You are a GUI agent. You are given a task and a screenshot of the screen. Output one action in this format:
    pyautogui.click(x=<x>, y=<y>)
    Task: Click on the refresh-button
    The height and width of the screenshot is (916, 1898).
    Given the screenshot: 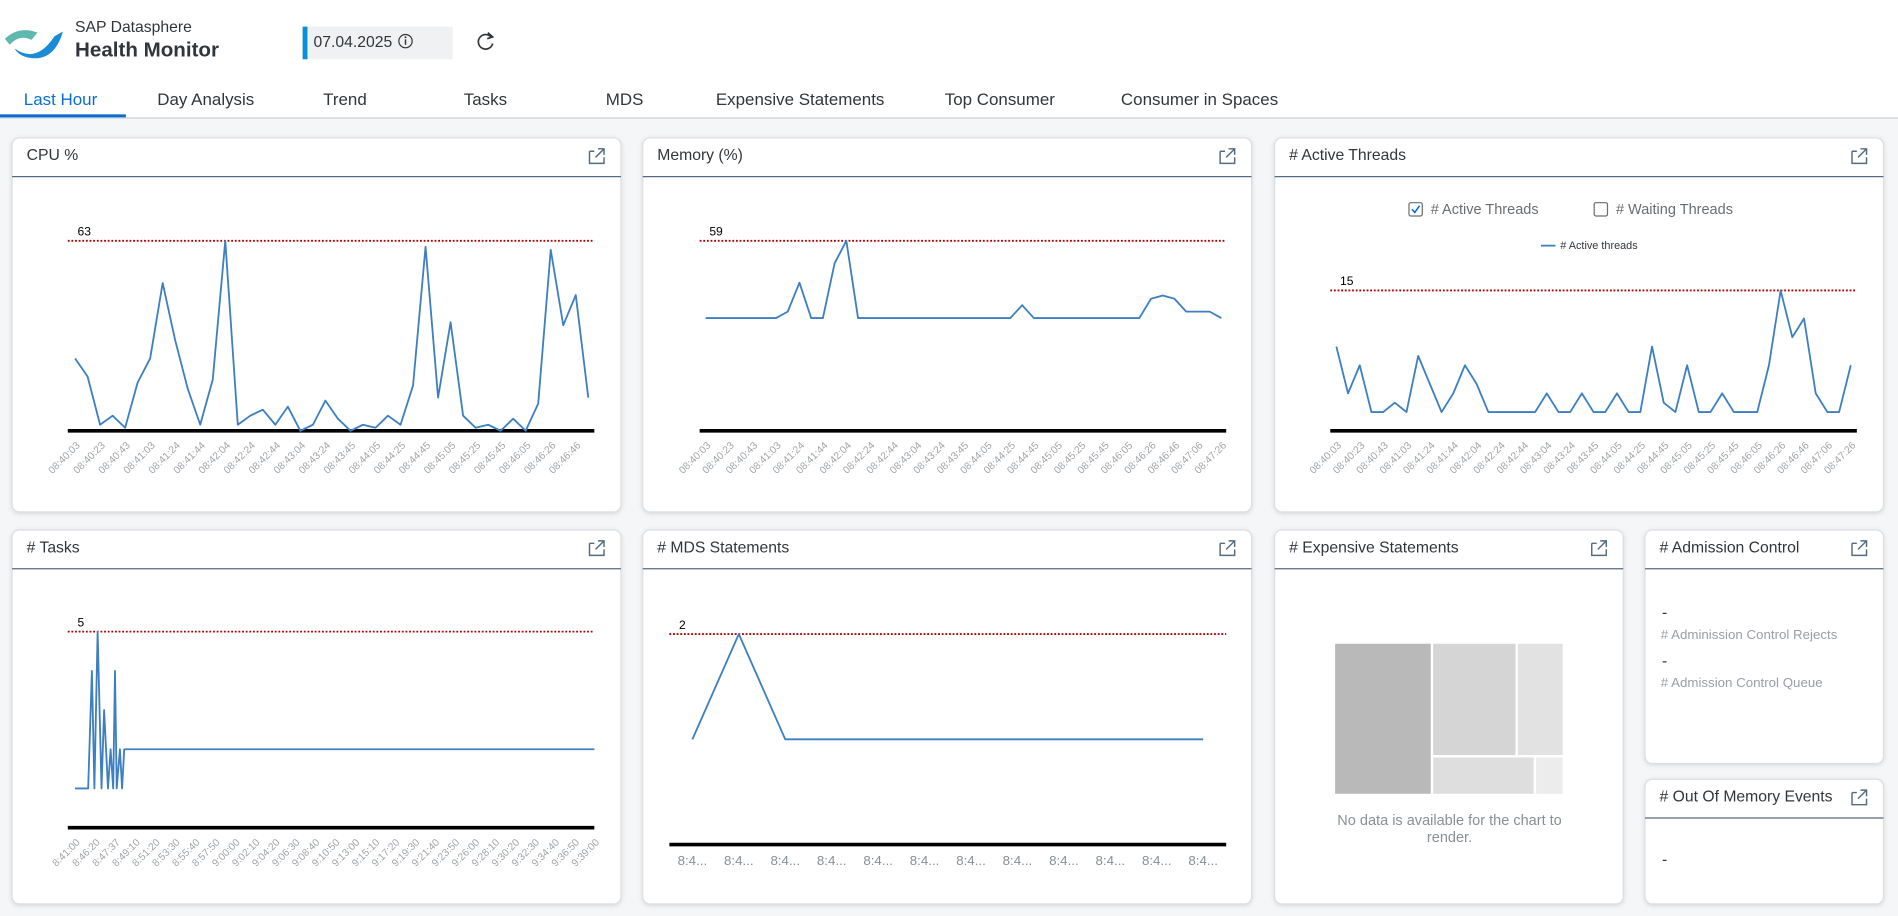 What is the action you would take?
    pyautogui.click(x=486, y=41)
    